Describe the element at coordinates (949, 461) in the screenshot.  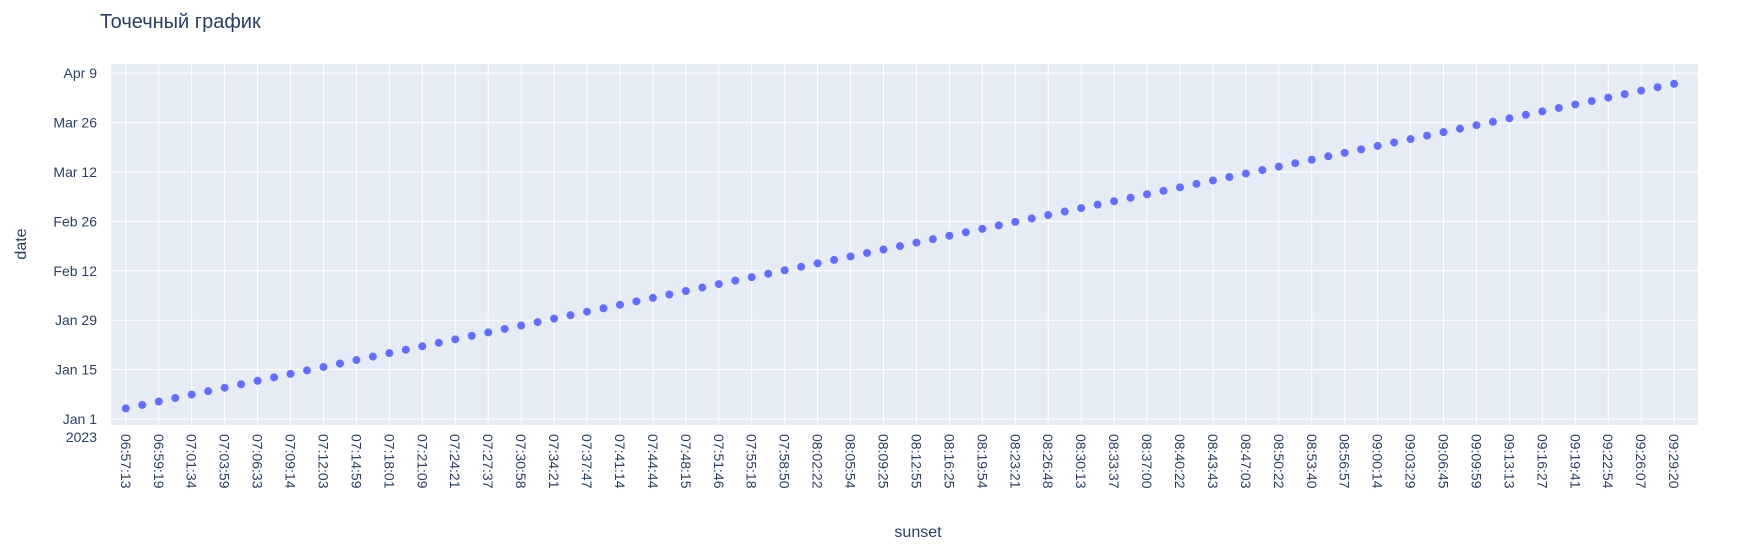
I see `x-tick-label: 08:16:25` at that location.